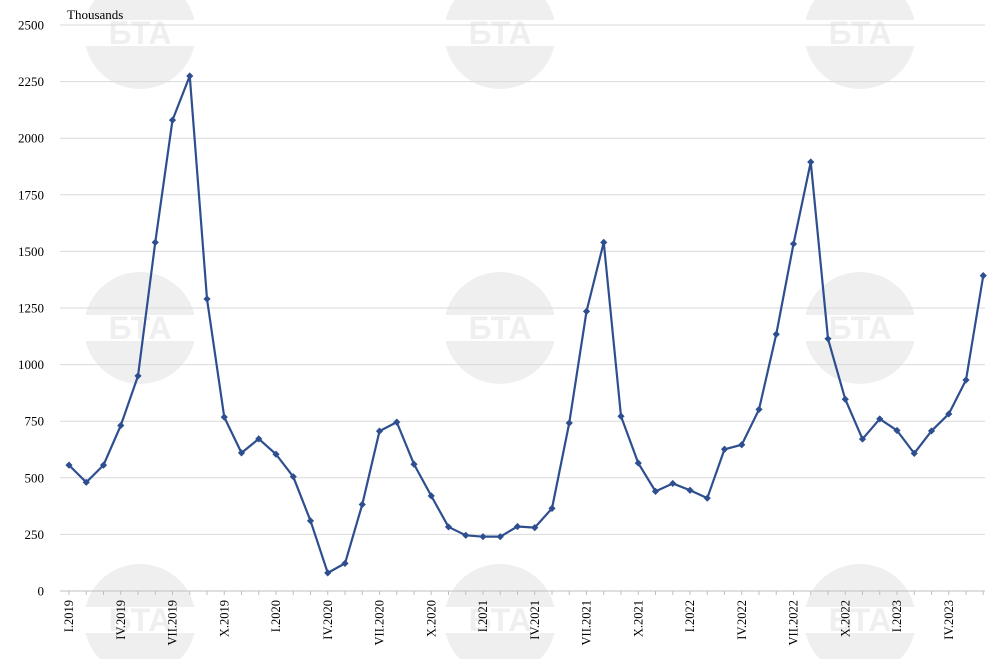  What do you see at coordinates (31, 308) in the screenshot?
I see `y-axis: 0 250 500 750 1000 1250 1500 1750 2000 2250 2500` at bounding box center [31, 308].